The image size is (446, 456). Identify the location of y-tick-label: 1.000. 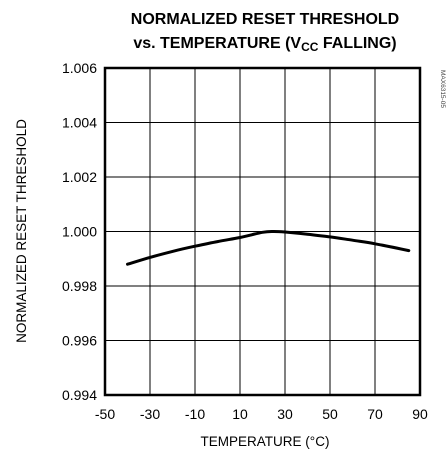
(79, 232).